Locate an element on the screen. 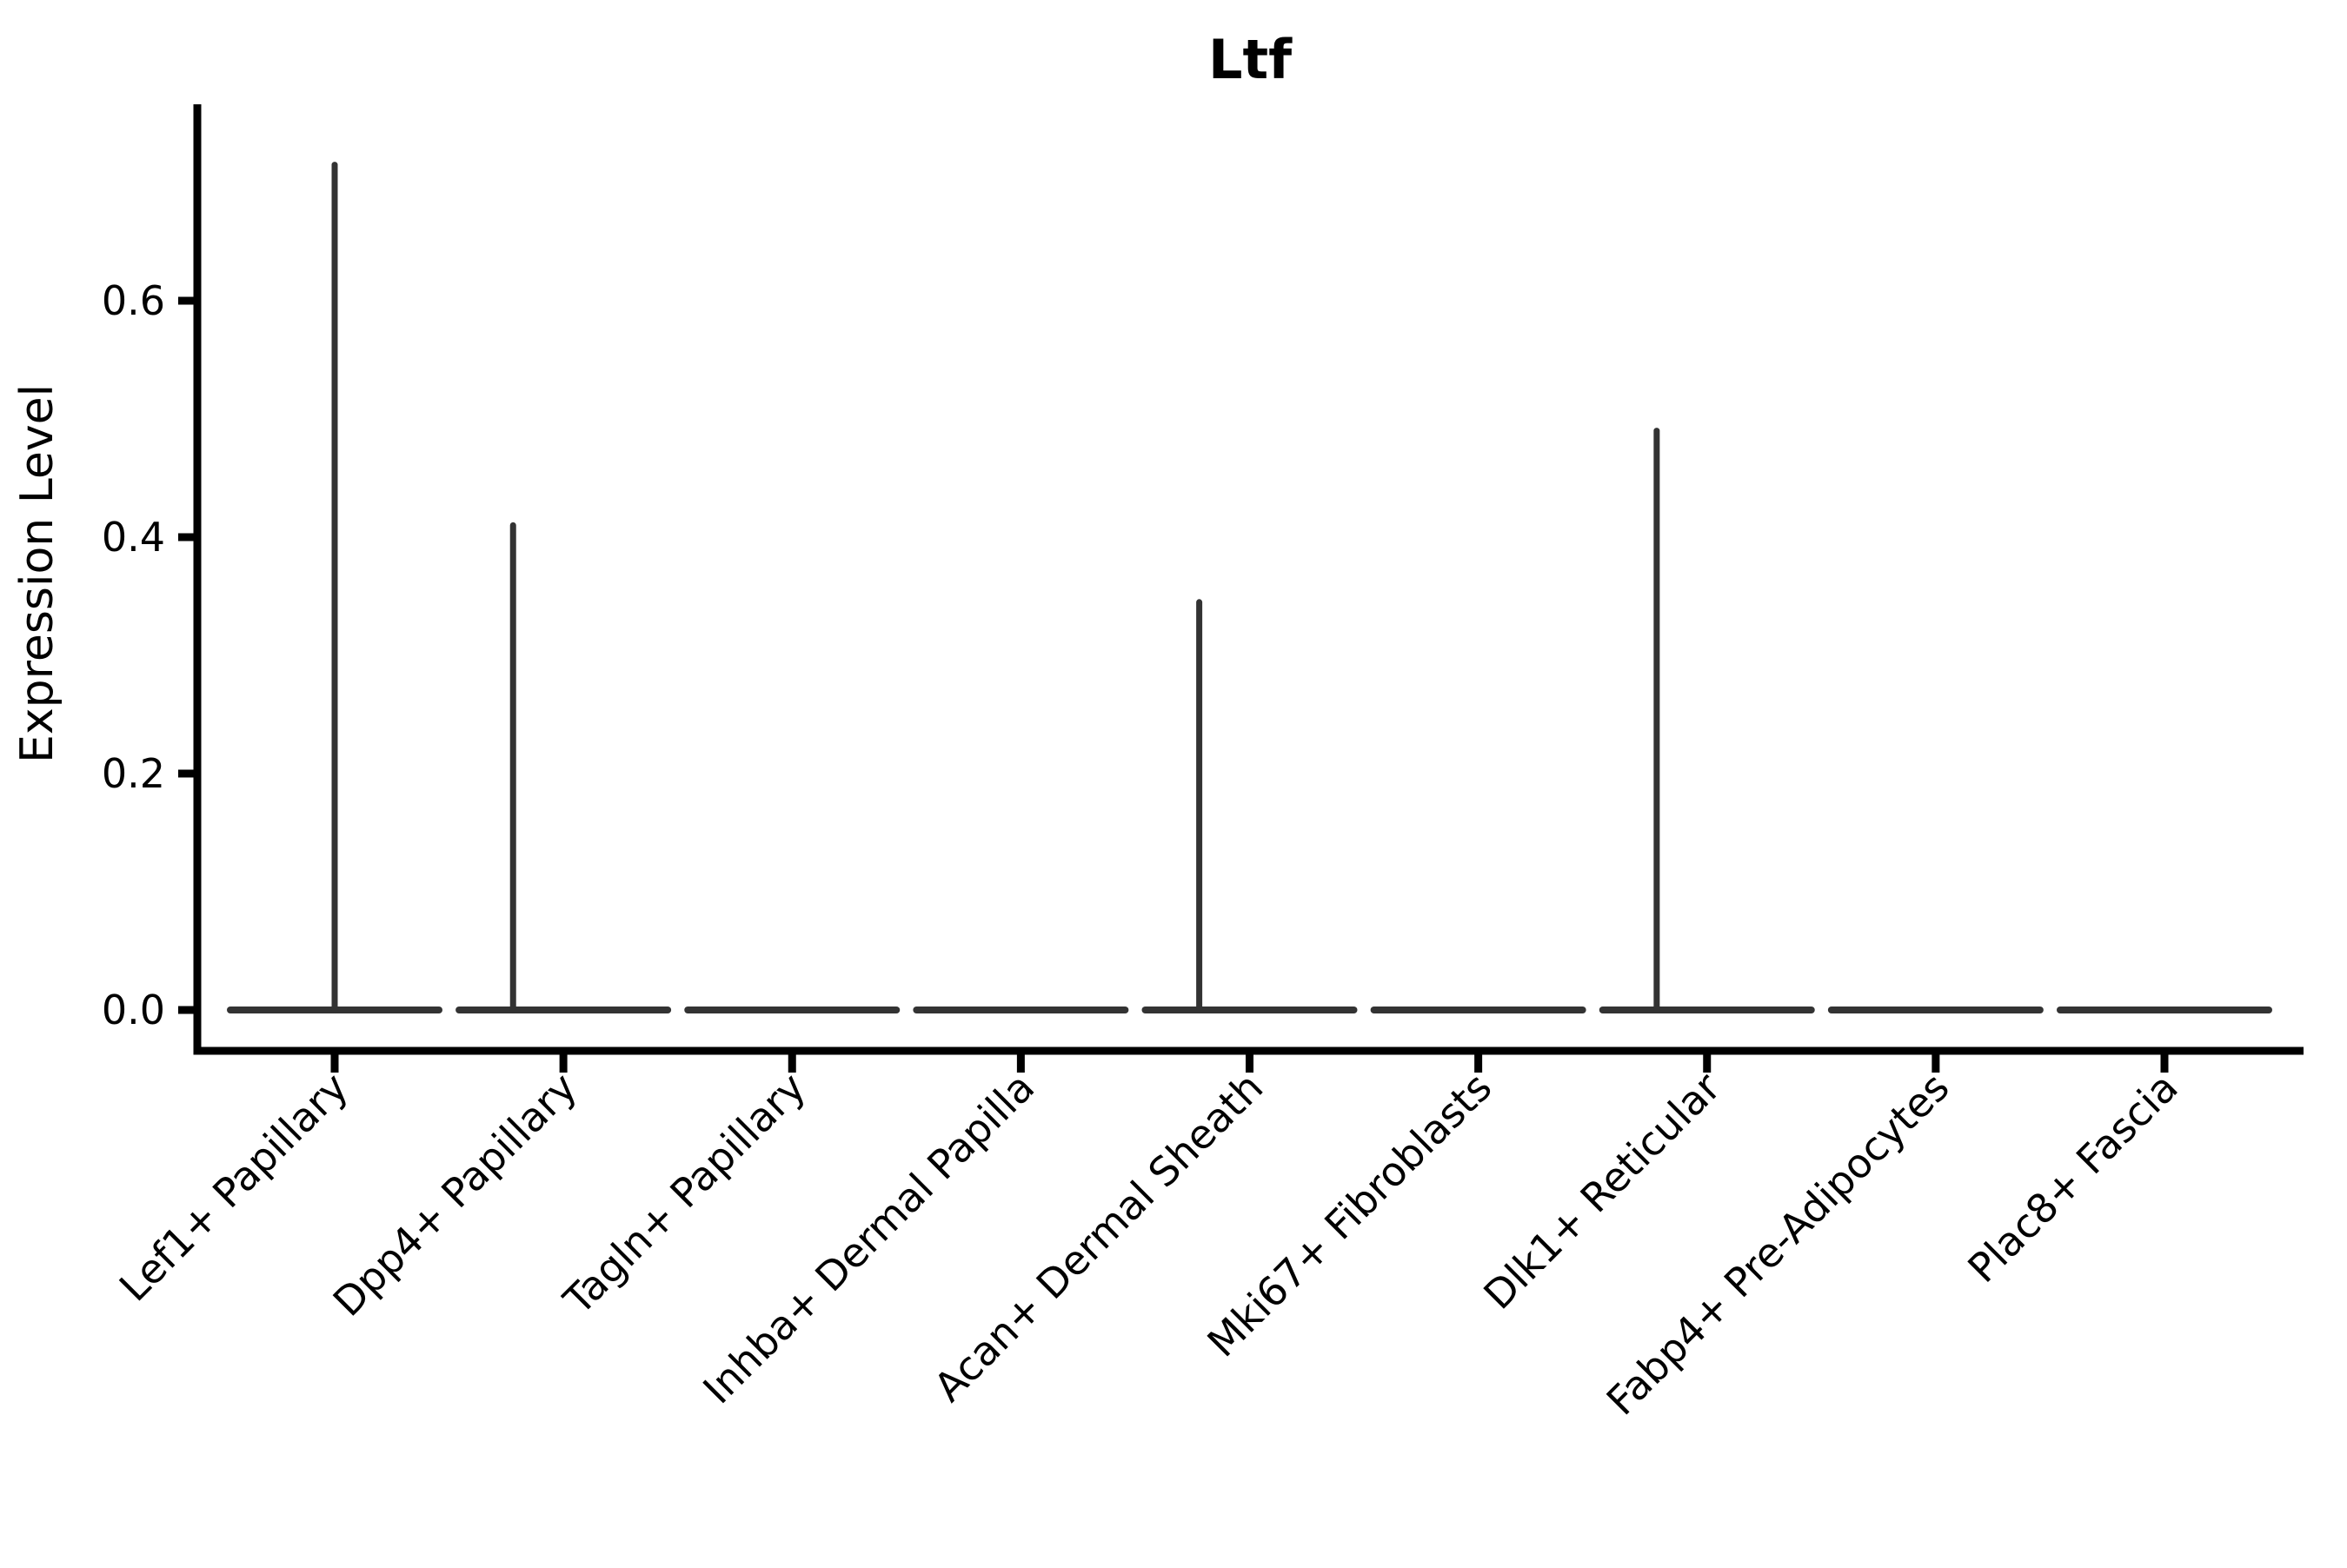 The height and width of the screenshot is (1568, 2347). y-tick-label: 0.4 is located at coordinates (133, 537).